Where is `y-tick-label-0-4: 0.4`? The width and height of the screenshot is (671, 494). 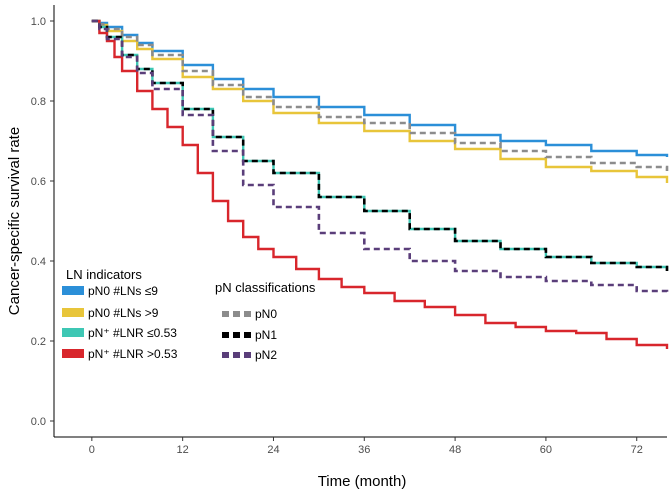 y-tick-label-0-4: 0.4 is located at coordinates (38, 262).